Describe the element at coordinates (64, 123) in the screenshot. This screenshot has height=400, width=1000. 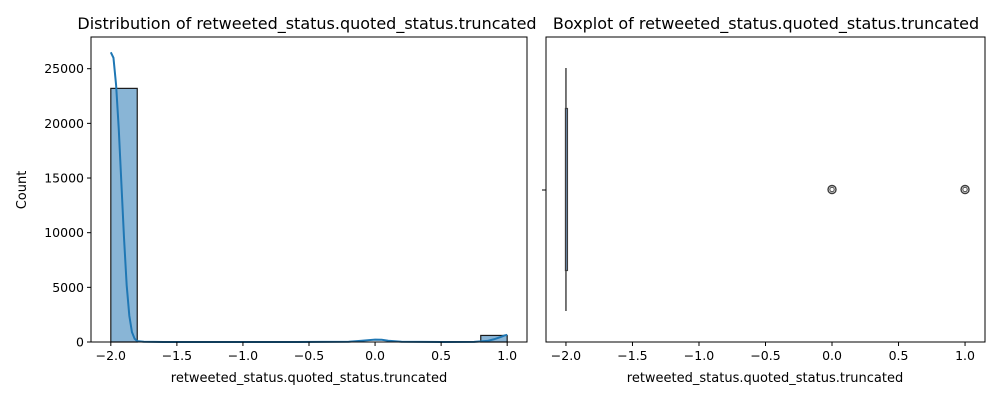
I see `y-tick-label: 20000` at that location.